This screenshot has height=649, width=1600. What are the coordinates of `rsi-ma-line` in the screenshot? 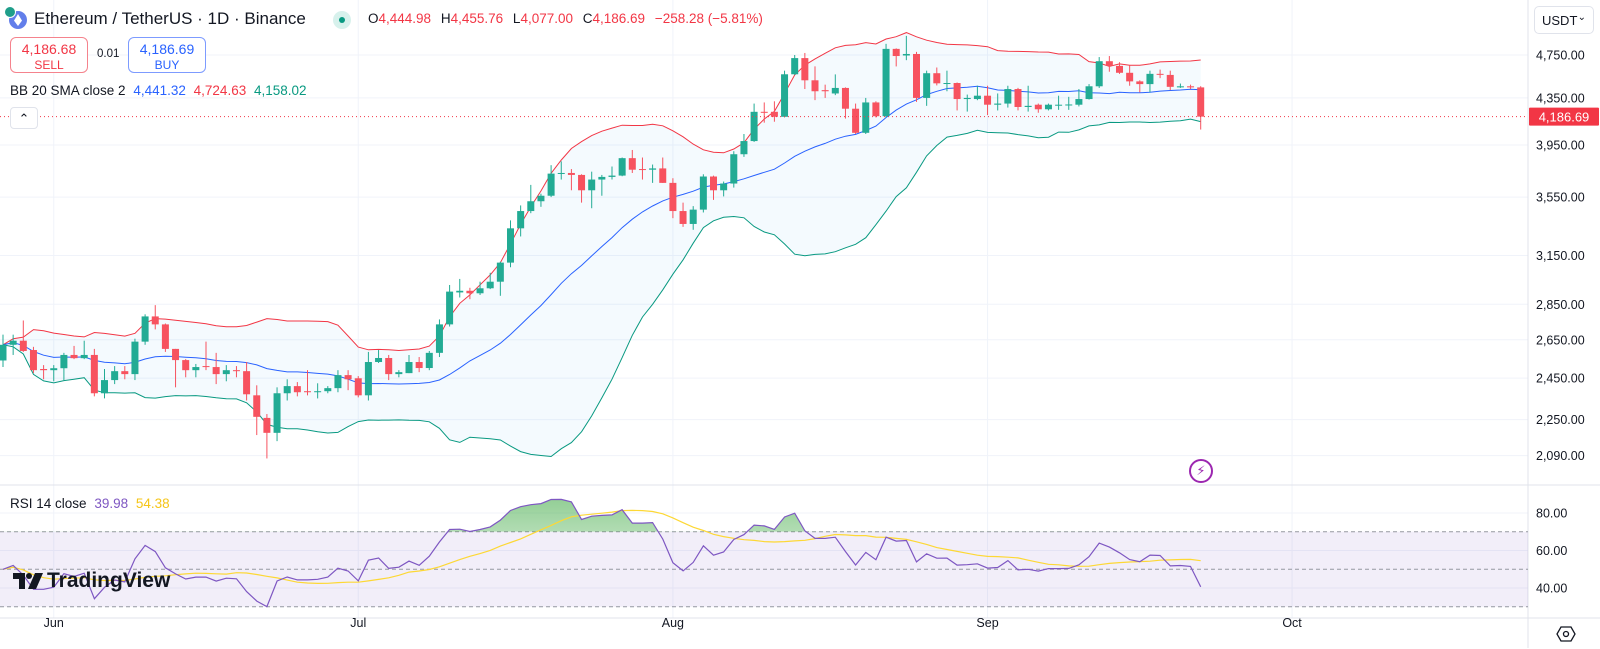 It's located at (601, 547).